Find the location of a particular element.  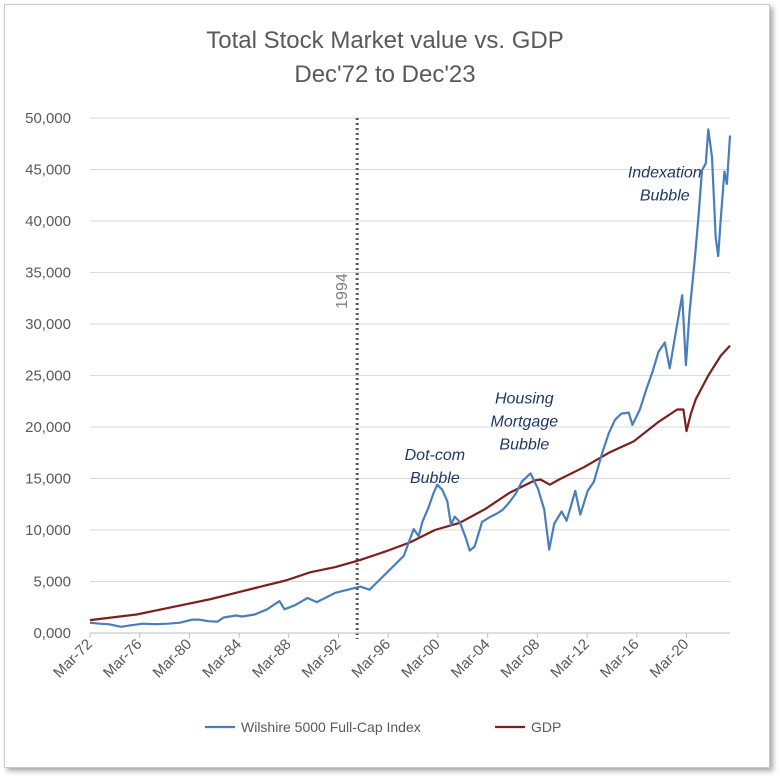

x-tick-label: Mar-92 is located at coordinates (322, 659).